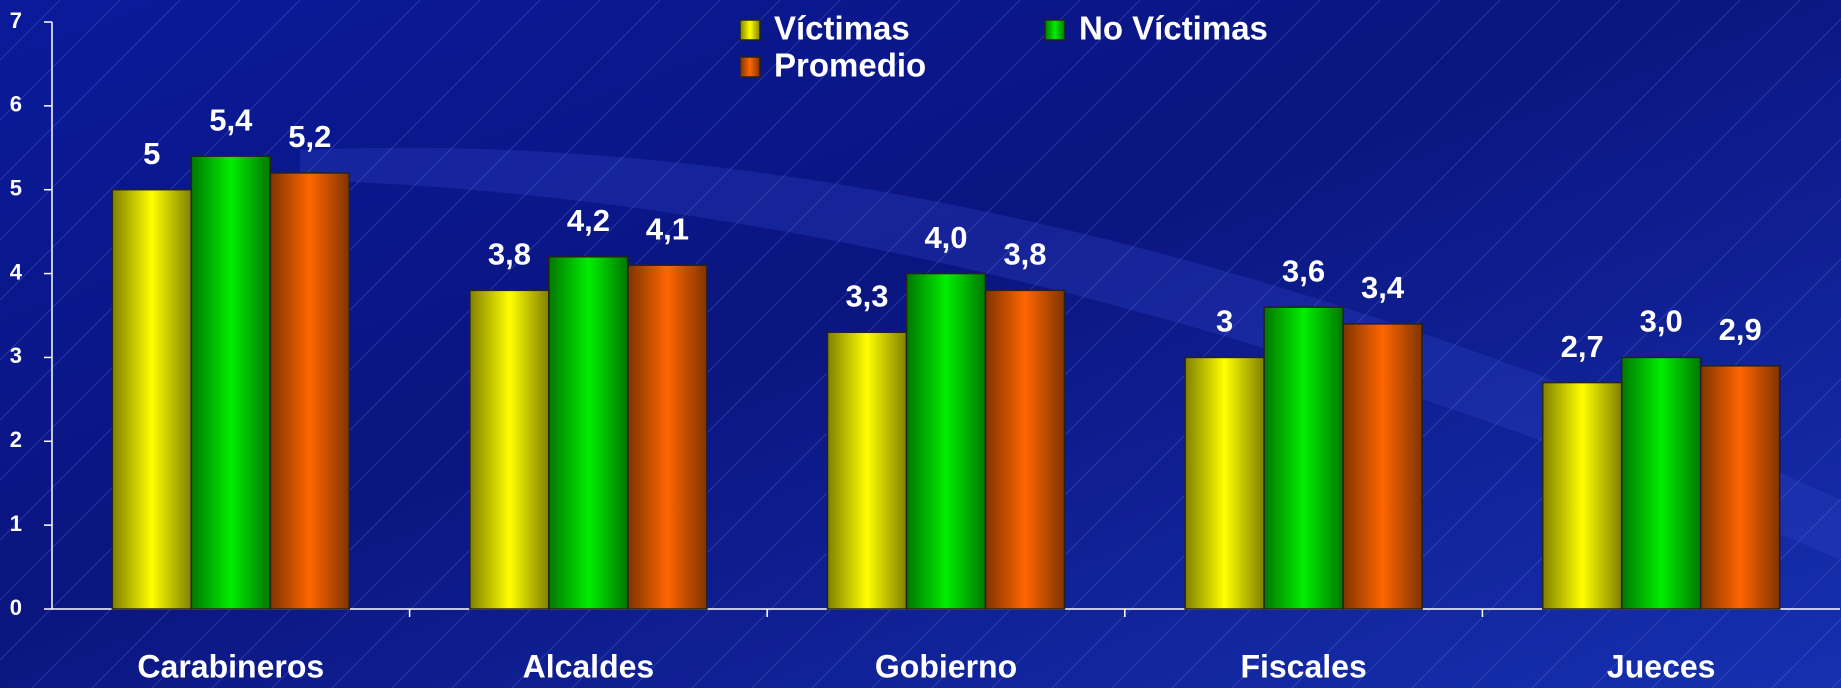  I want to click on y-tick-label: 6, so click(16, 104).